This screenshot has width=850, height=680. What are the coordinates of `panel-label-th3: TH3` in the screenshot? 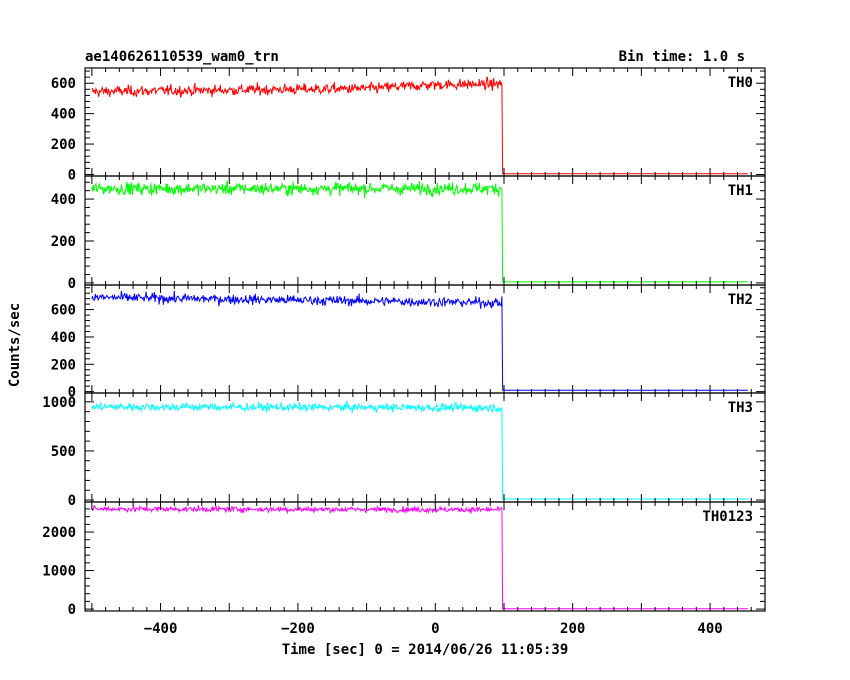 It's located at (740, 408).